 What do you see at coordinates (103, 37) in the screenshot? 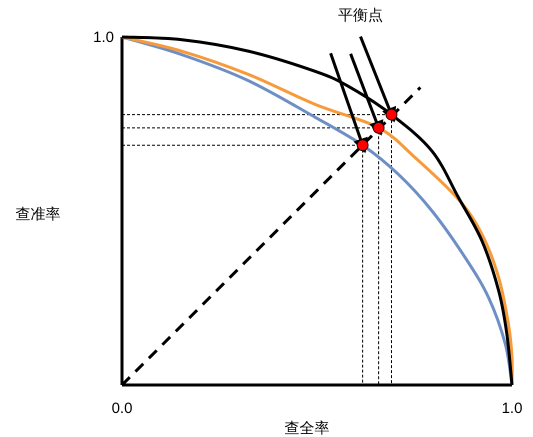
I see `annotation: 1.0` at bounding box center [103, 37].